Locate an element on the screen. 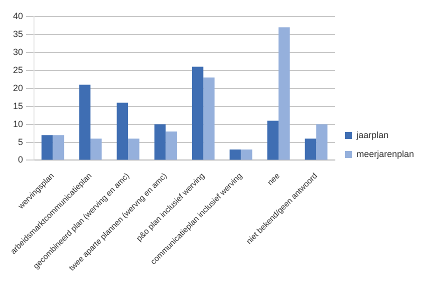 This screenshot has height=284, width=436. legend-label: meerjarenplan is located at coordinates (385, 153).